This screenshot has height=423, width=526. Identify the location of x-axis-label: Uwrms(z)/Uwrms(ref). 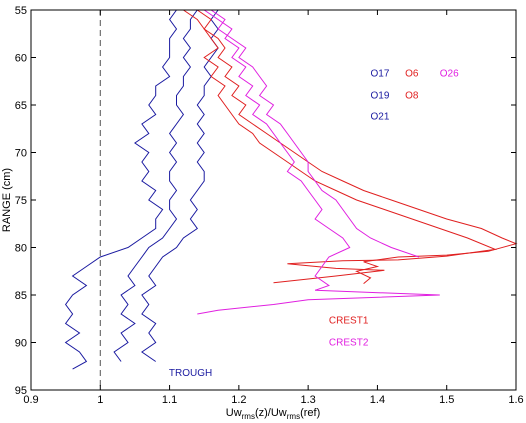
(273, 414).